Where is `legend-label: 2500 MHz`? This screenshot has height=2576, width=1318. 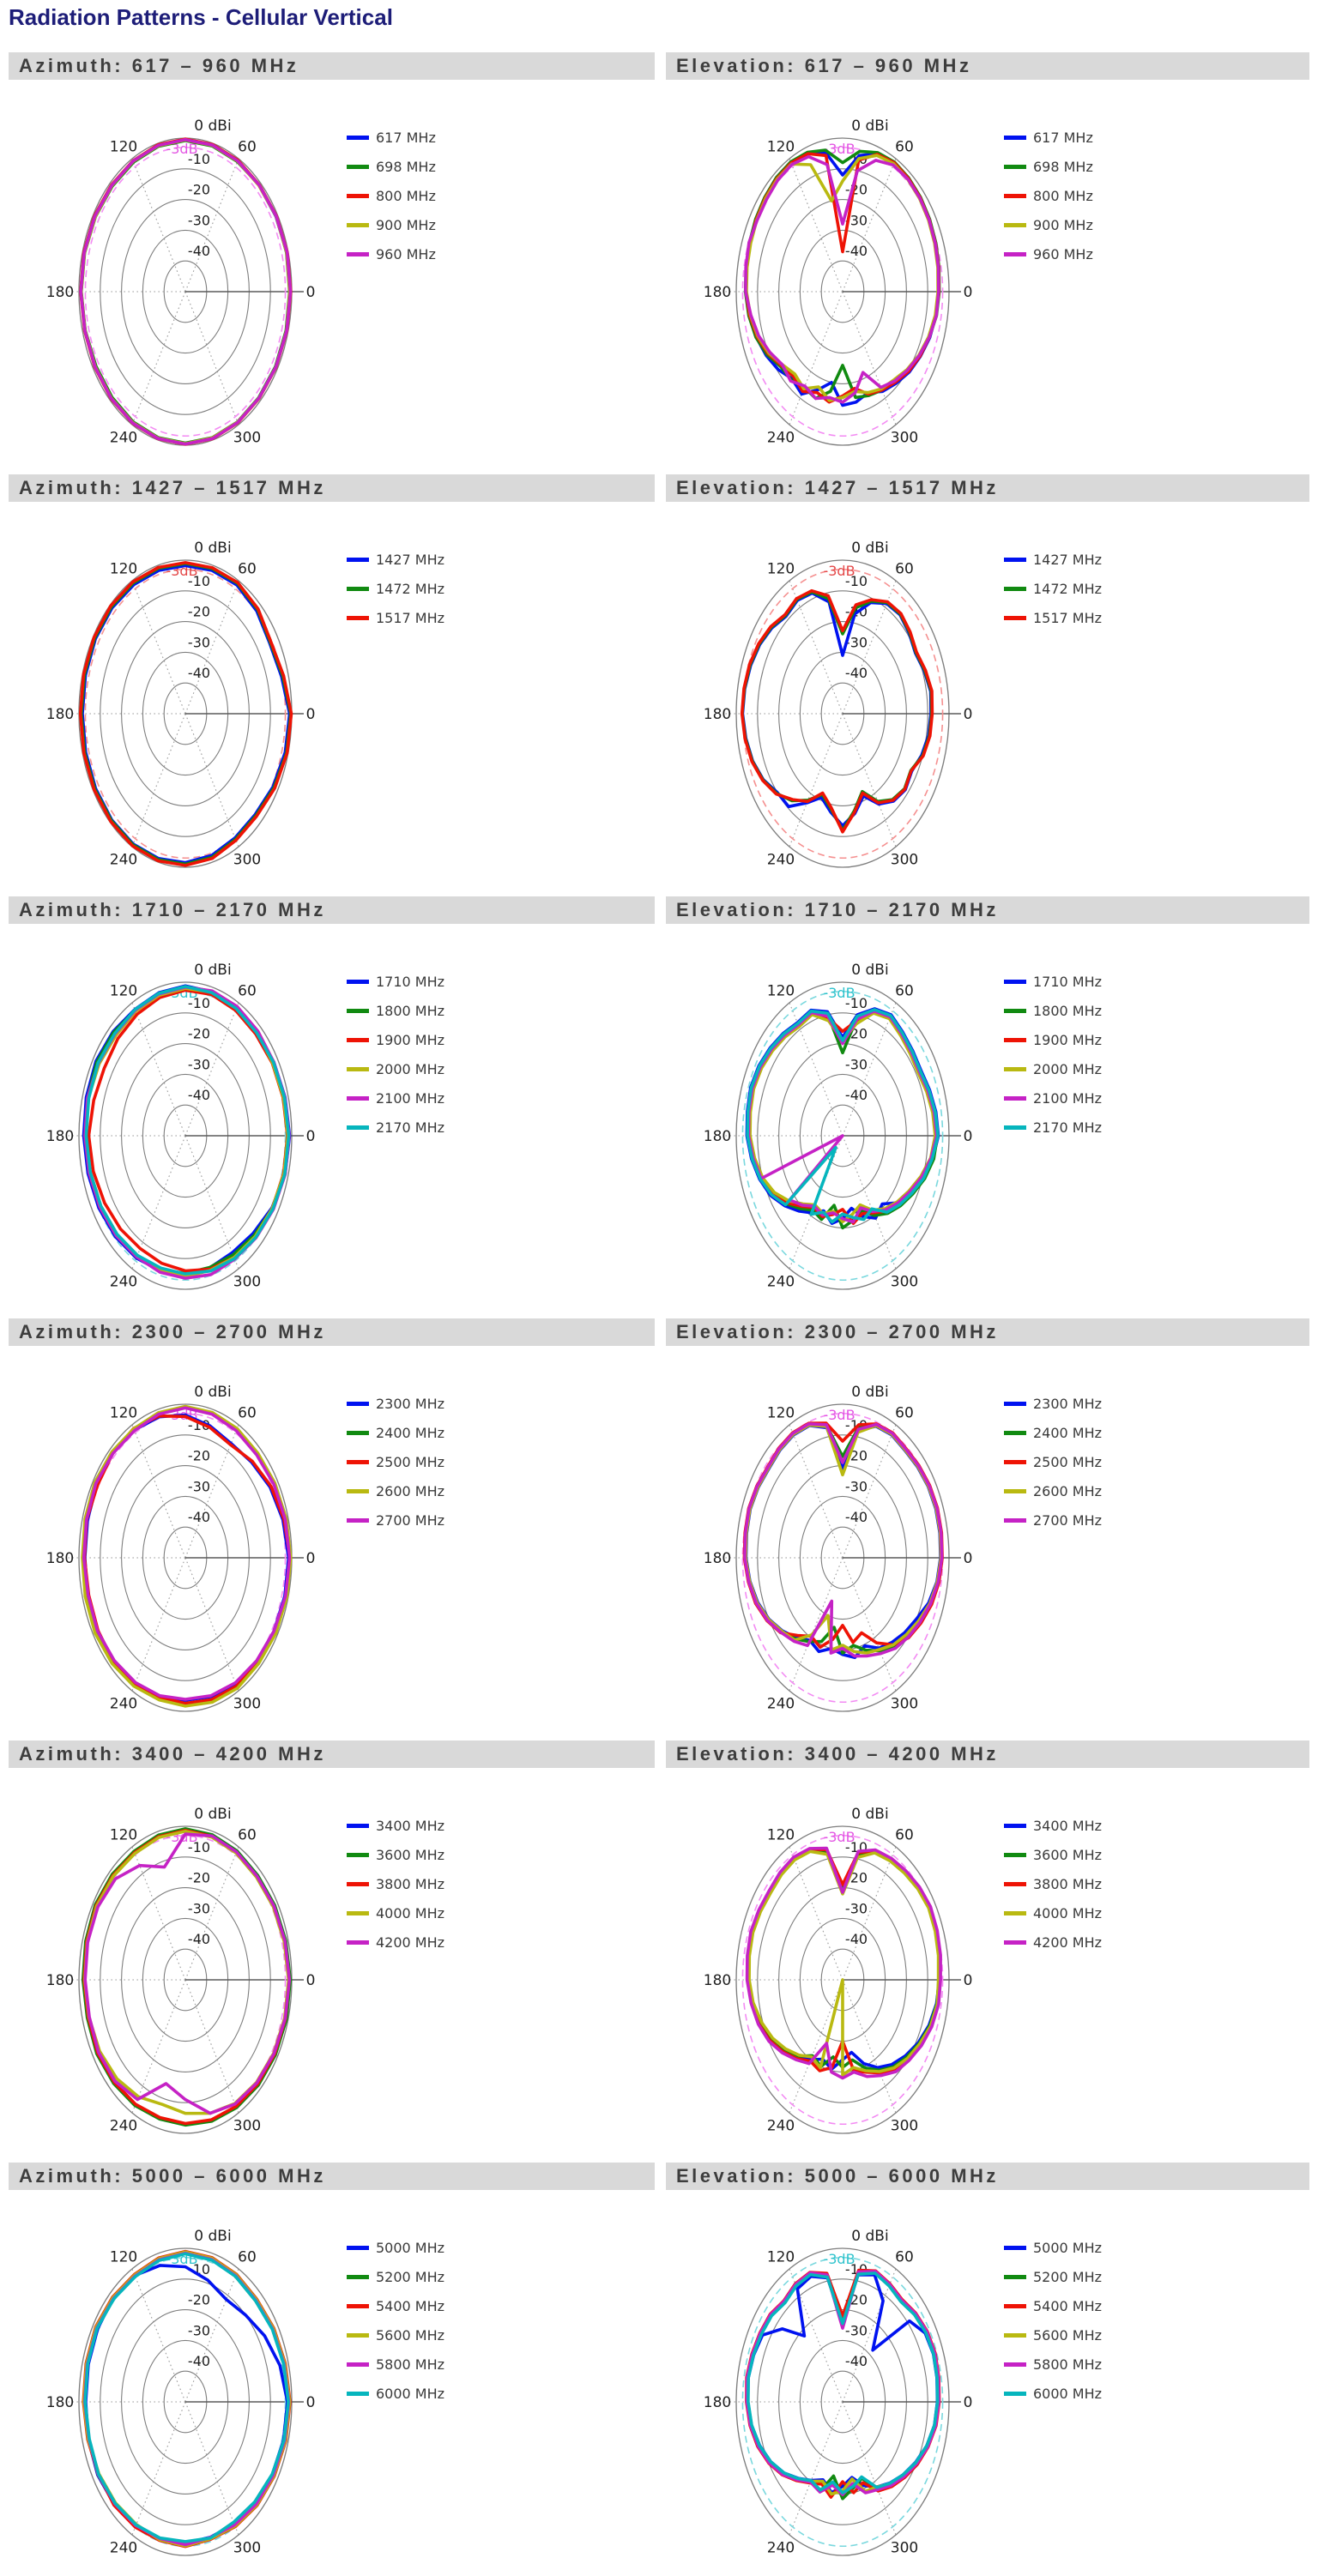 legend-label: 2500 MHz is located at coordinates (410, 1461).